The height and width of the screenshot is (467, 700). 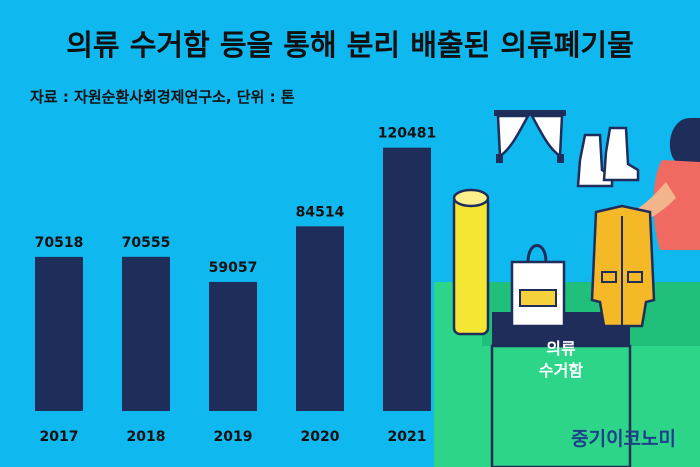 What do you see at coordinates (146, 437) in the screenshot?
I see `x-tick-2018: 2018` at bounding box center [146, 437].